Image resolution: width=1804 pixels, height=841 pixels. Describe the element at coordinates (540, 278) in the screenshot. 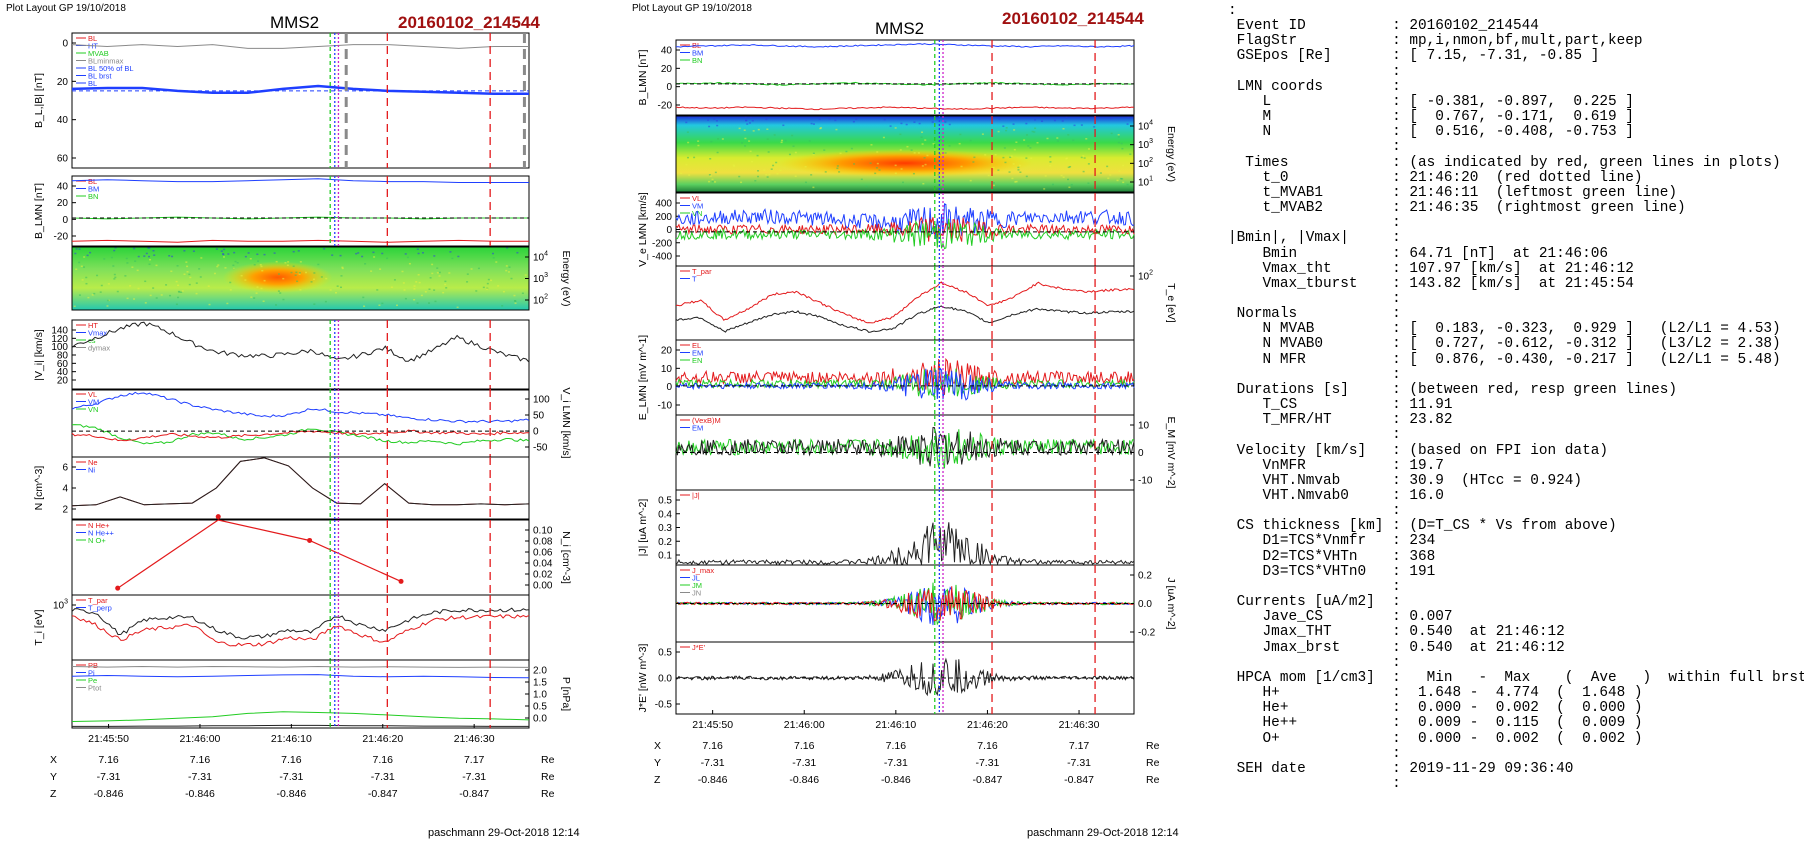

I see `y-tick-label: 10³` at that location.